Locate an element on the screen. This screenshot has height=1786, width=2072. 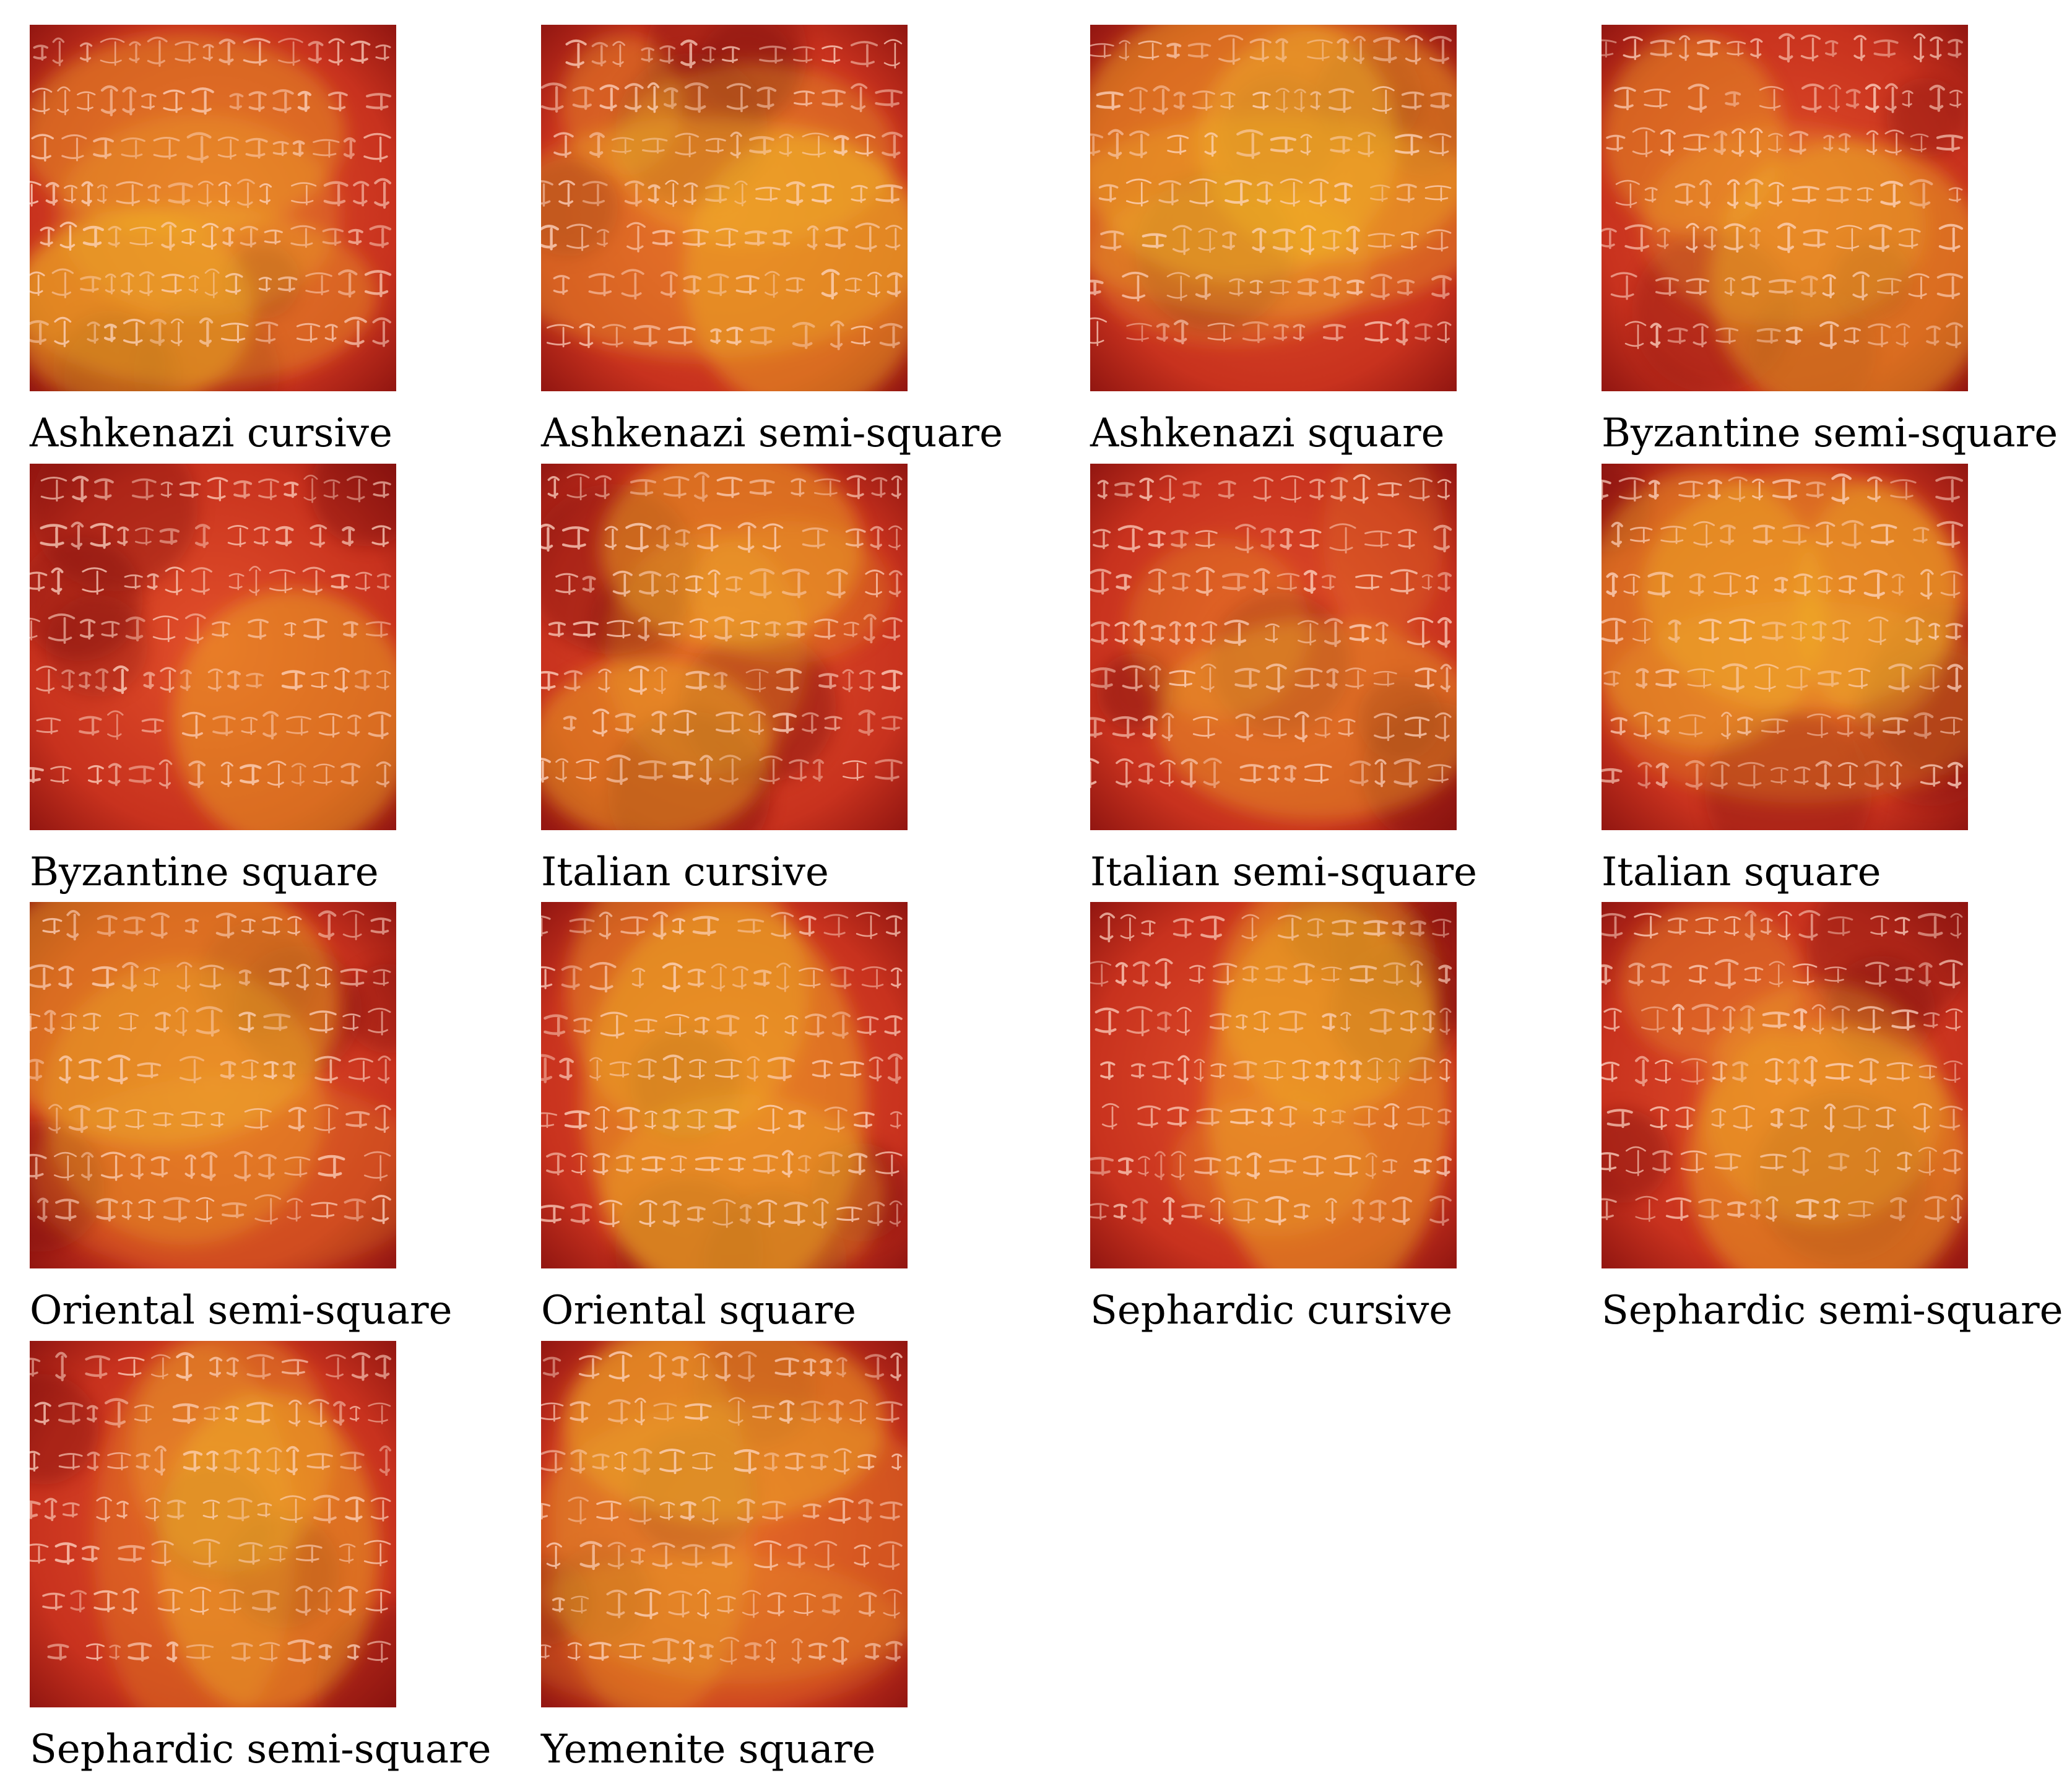
heatmap-tile-ashkenazi-square is located at coordinates (1273, 208).